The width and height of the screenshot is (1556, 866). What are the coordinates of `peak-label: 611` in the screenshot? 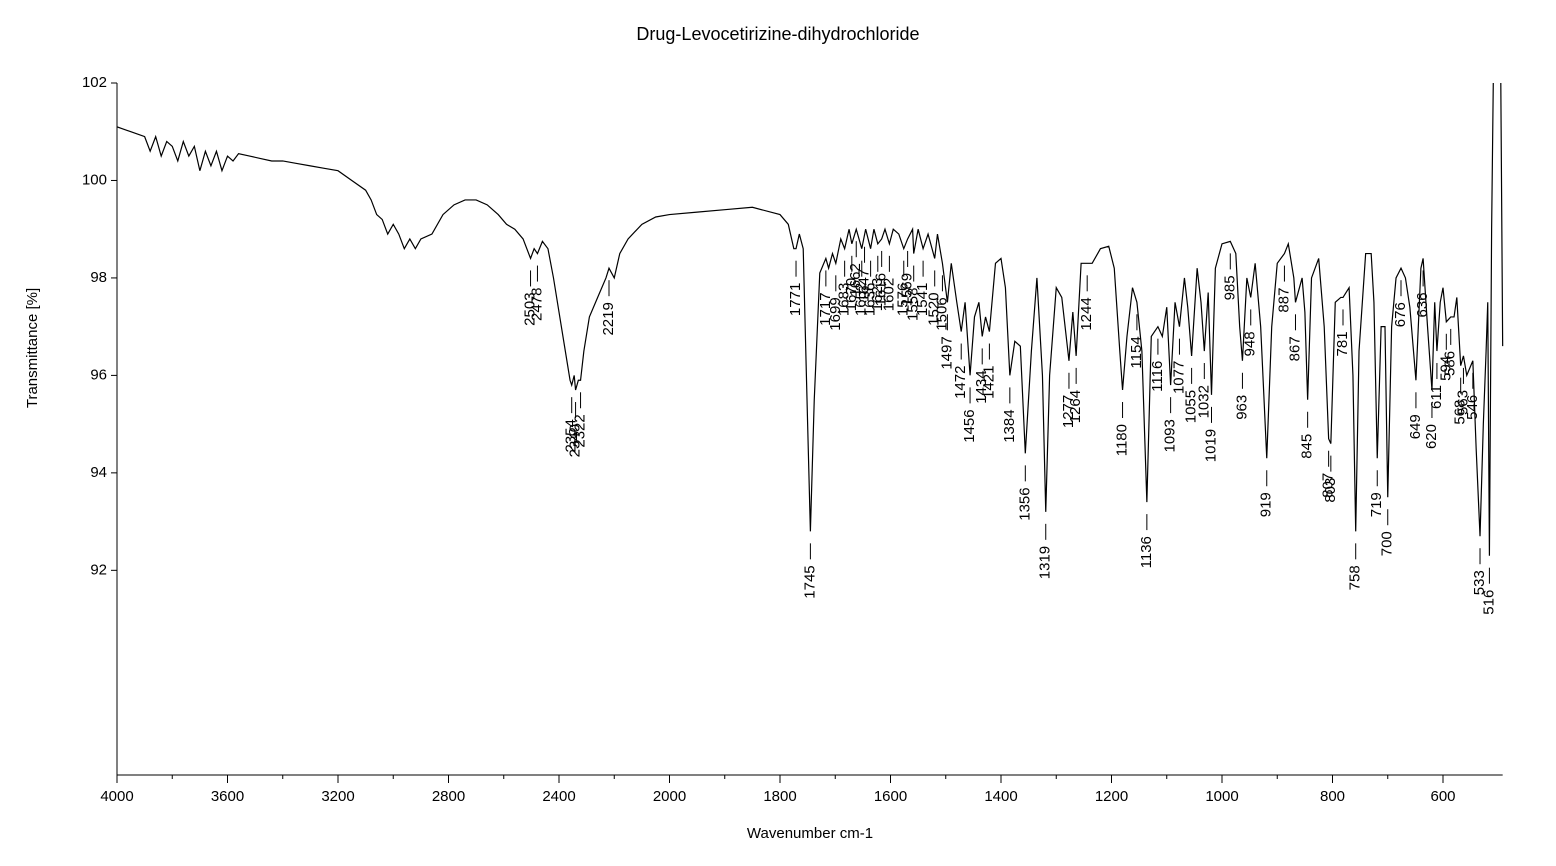 It's located at (1436, 397).